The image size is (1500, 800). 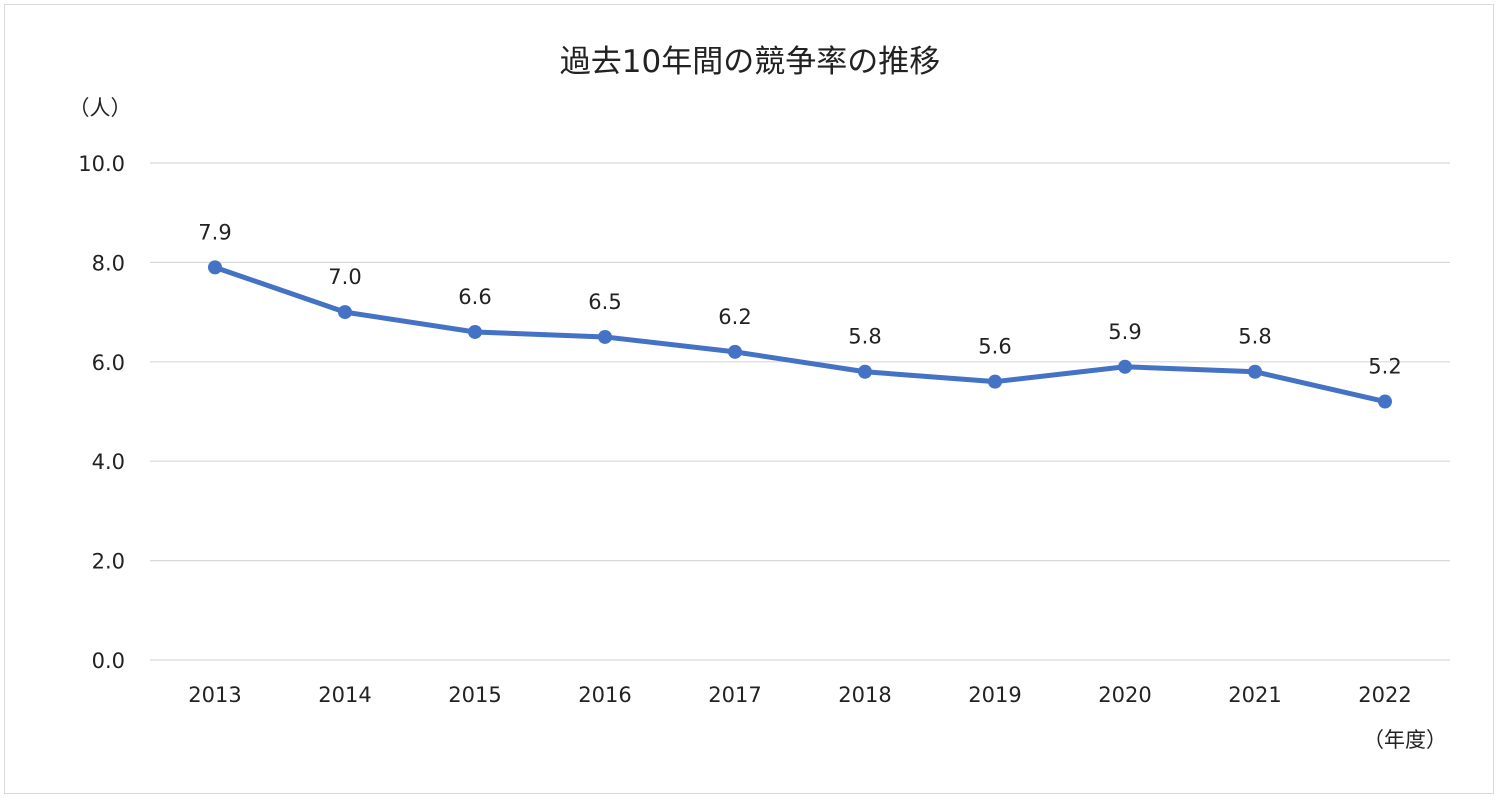 What do you see at coordinates (994, 347) in the screenshot?
I see `data-label-2019: 5.6` at bounding box center [994, 347].